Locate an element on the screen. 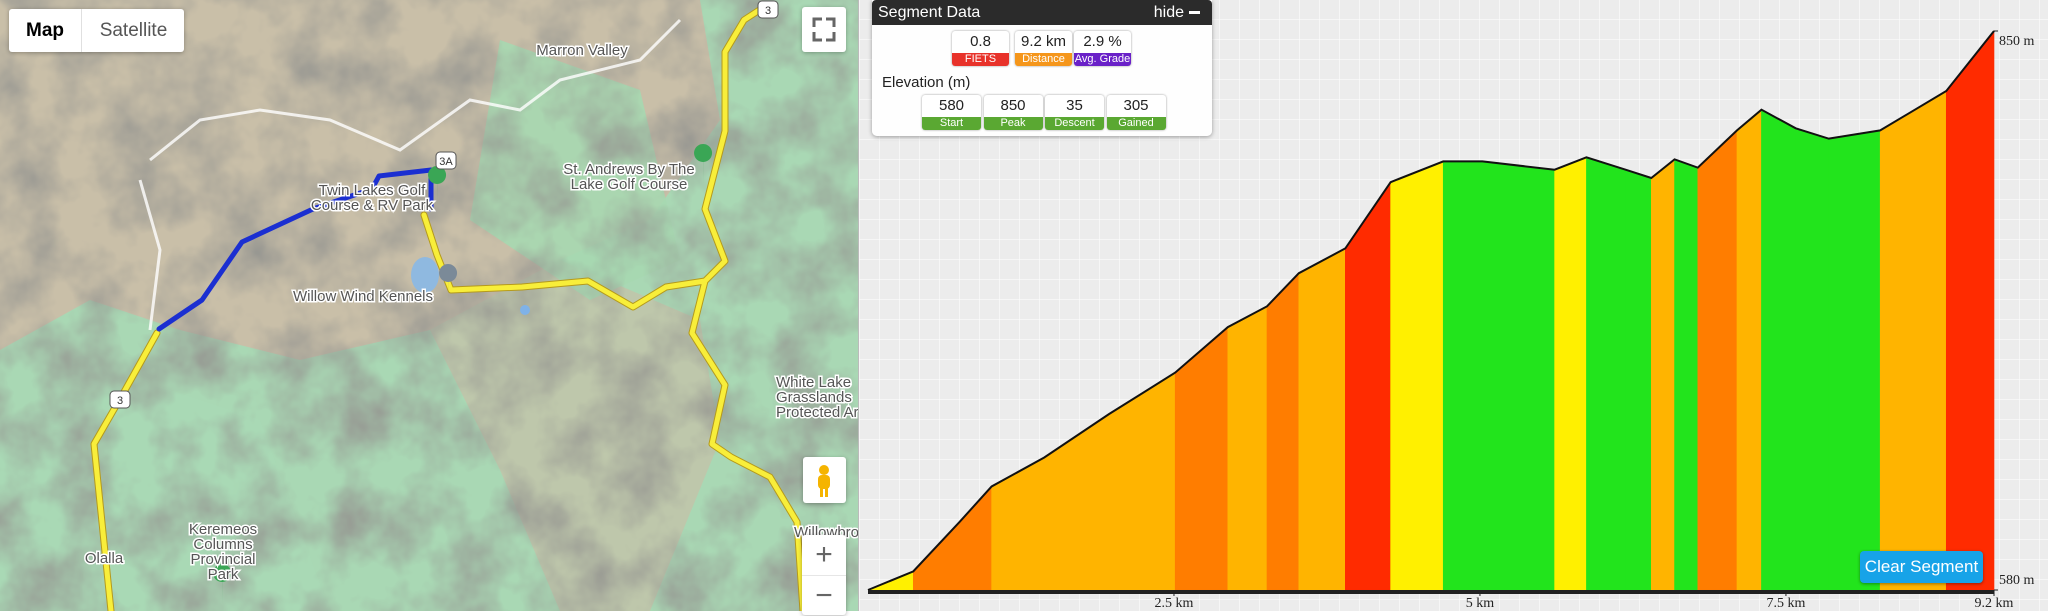  map-label: Course & RV Park is located at coordinates (372, 205).